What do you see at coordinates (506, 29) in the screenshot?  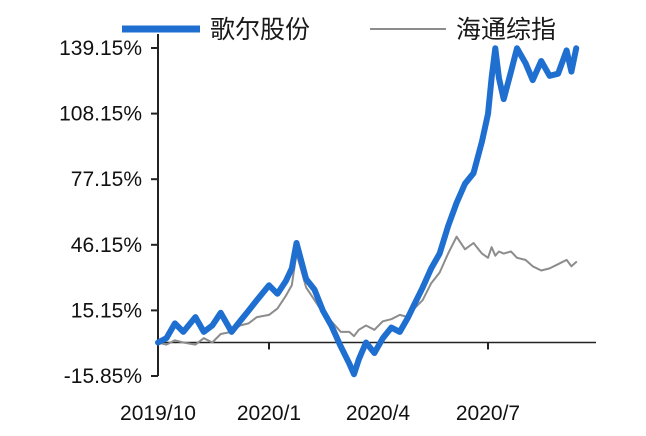 I see `legend-label-1: 海通综指` at bounding box center [506, 29].